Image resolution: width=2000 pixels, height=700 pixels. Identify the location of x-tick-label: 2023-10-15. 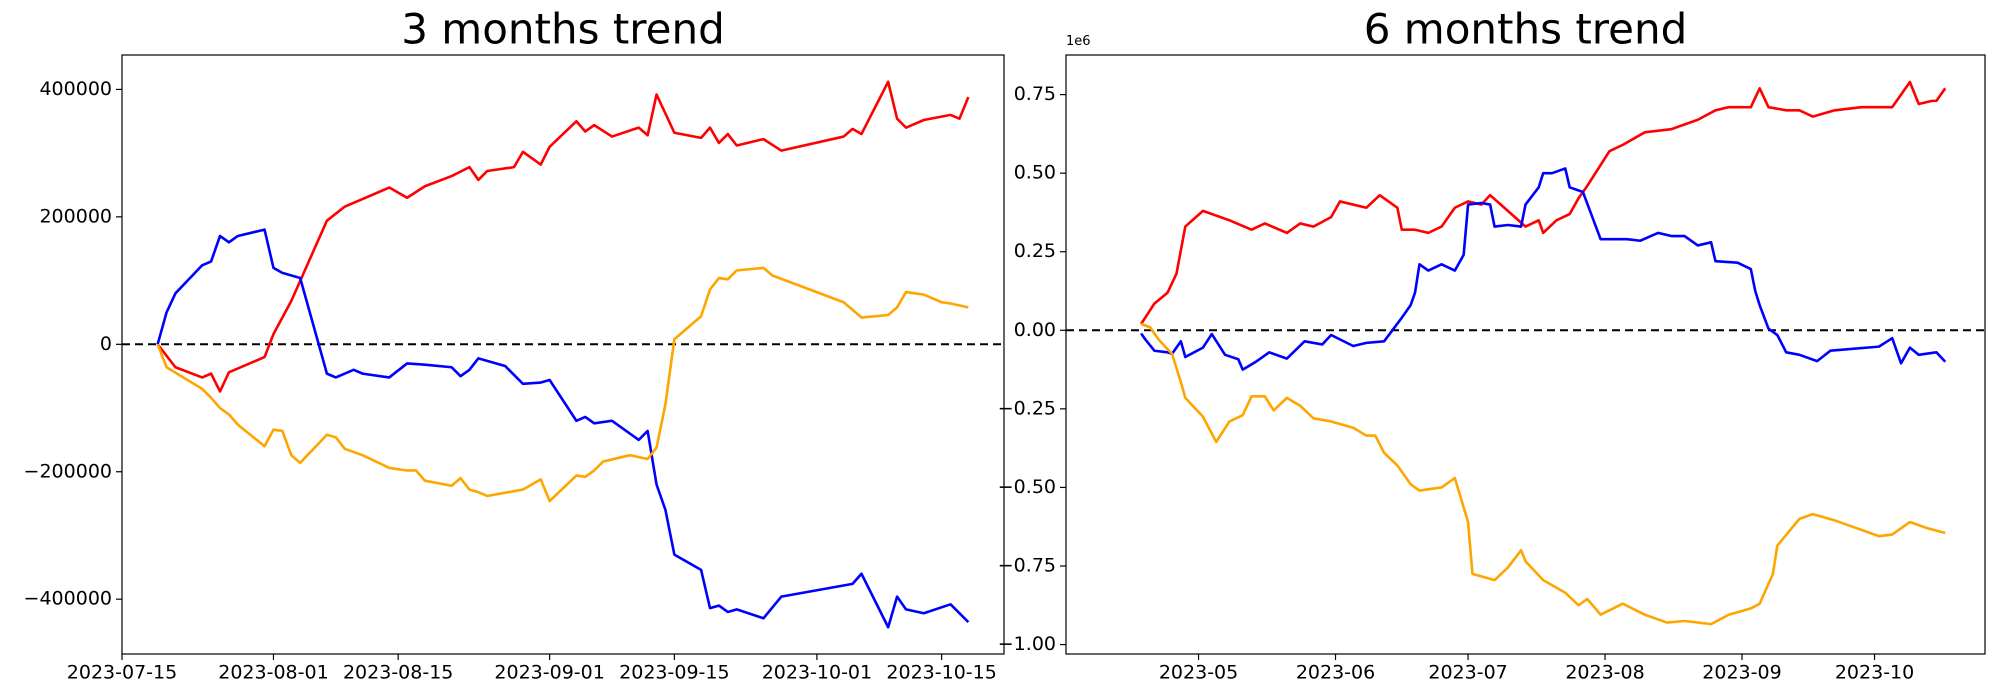
(941, 673).